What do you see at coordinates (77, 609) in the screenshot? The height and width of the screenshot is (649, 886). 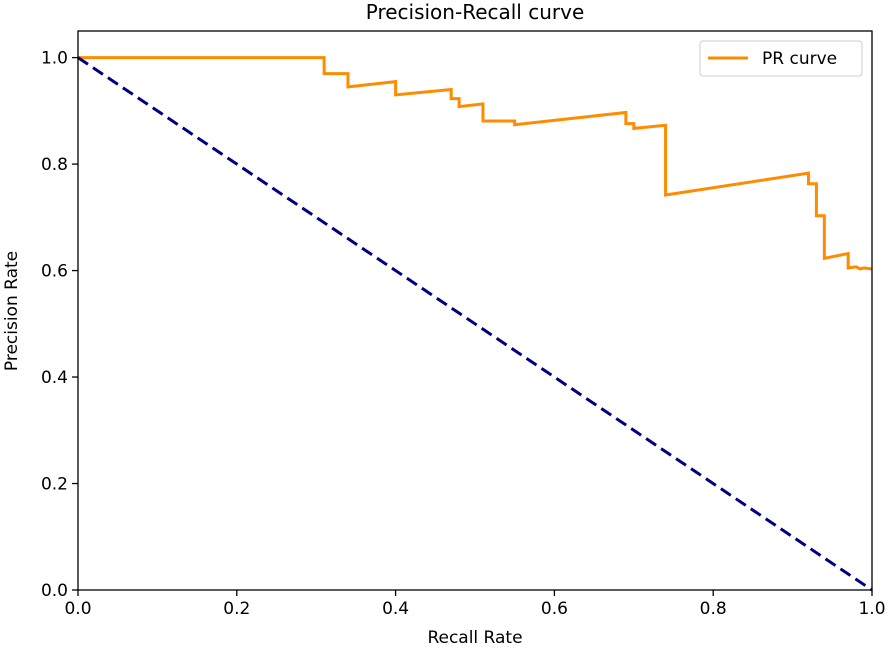 I see `x-tick-label: 0.0` at bounding box center [77, 609].